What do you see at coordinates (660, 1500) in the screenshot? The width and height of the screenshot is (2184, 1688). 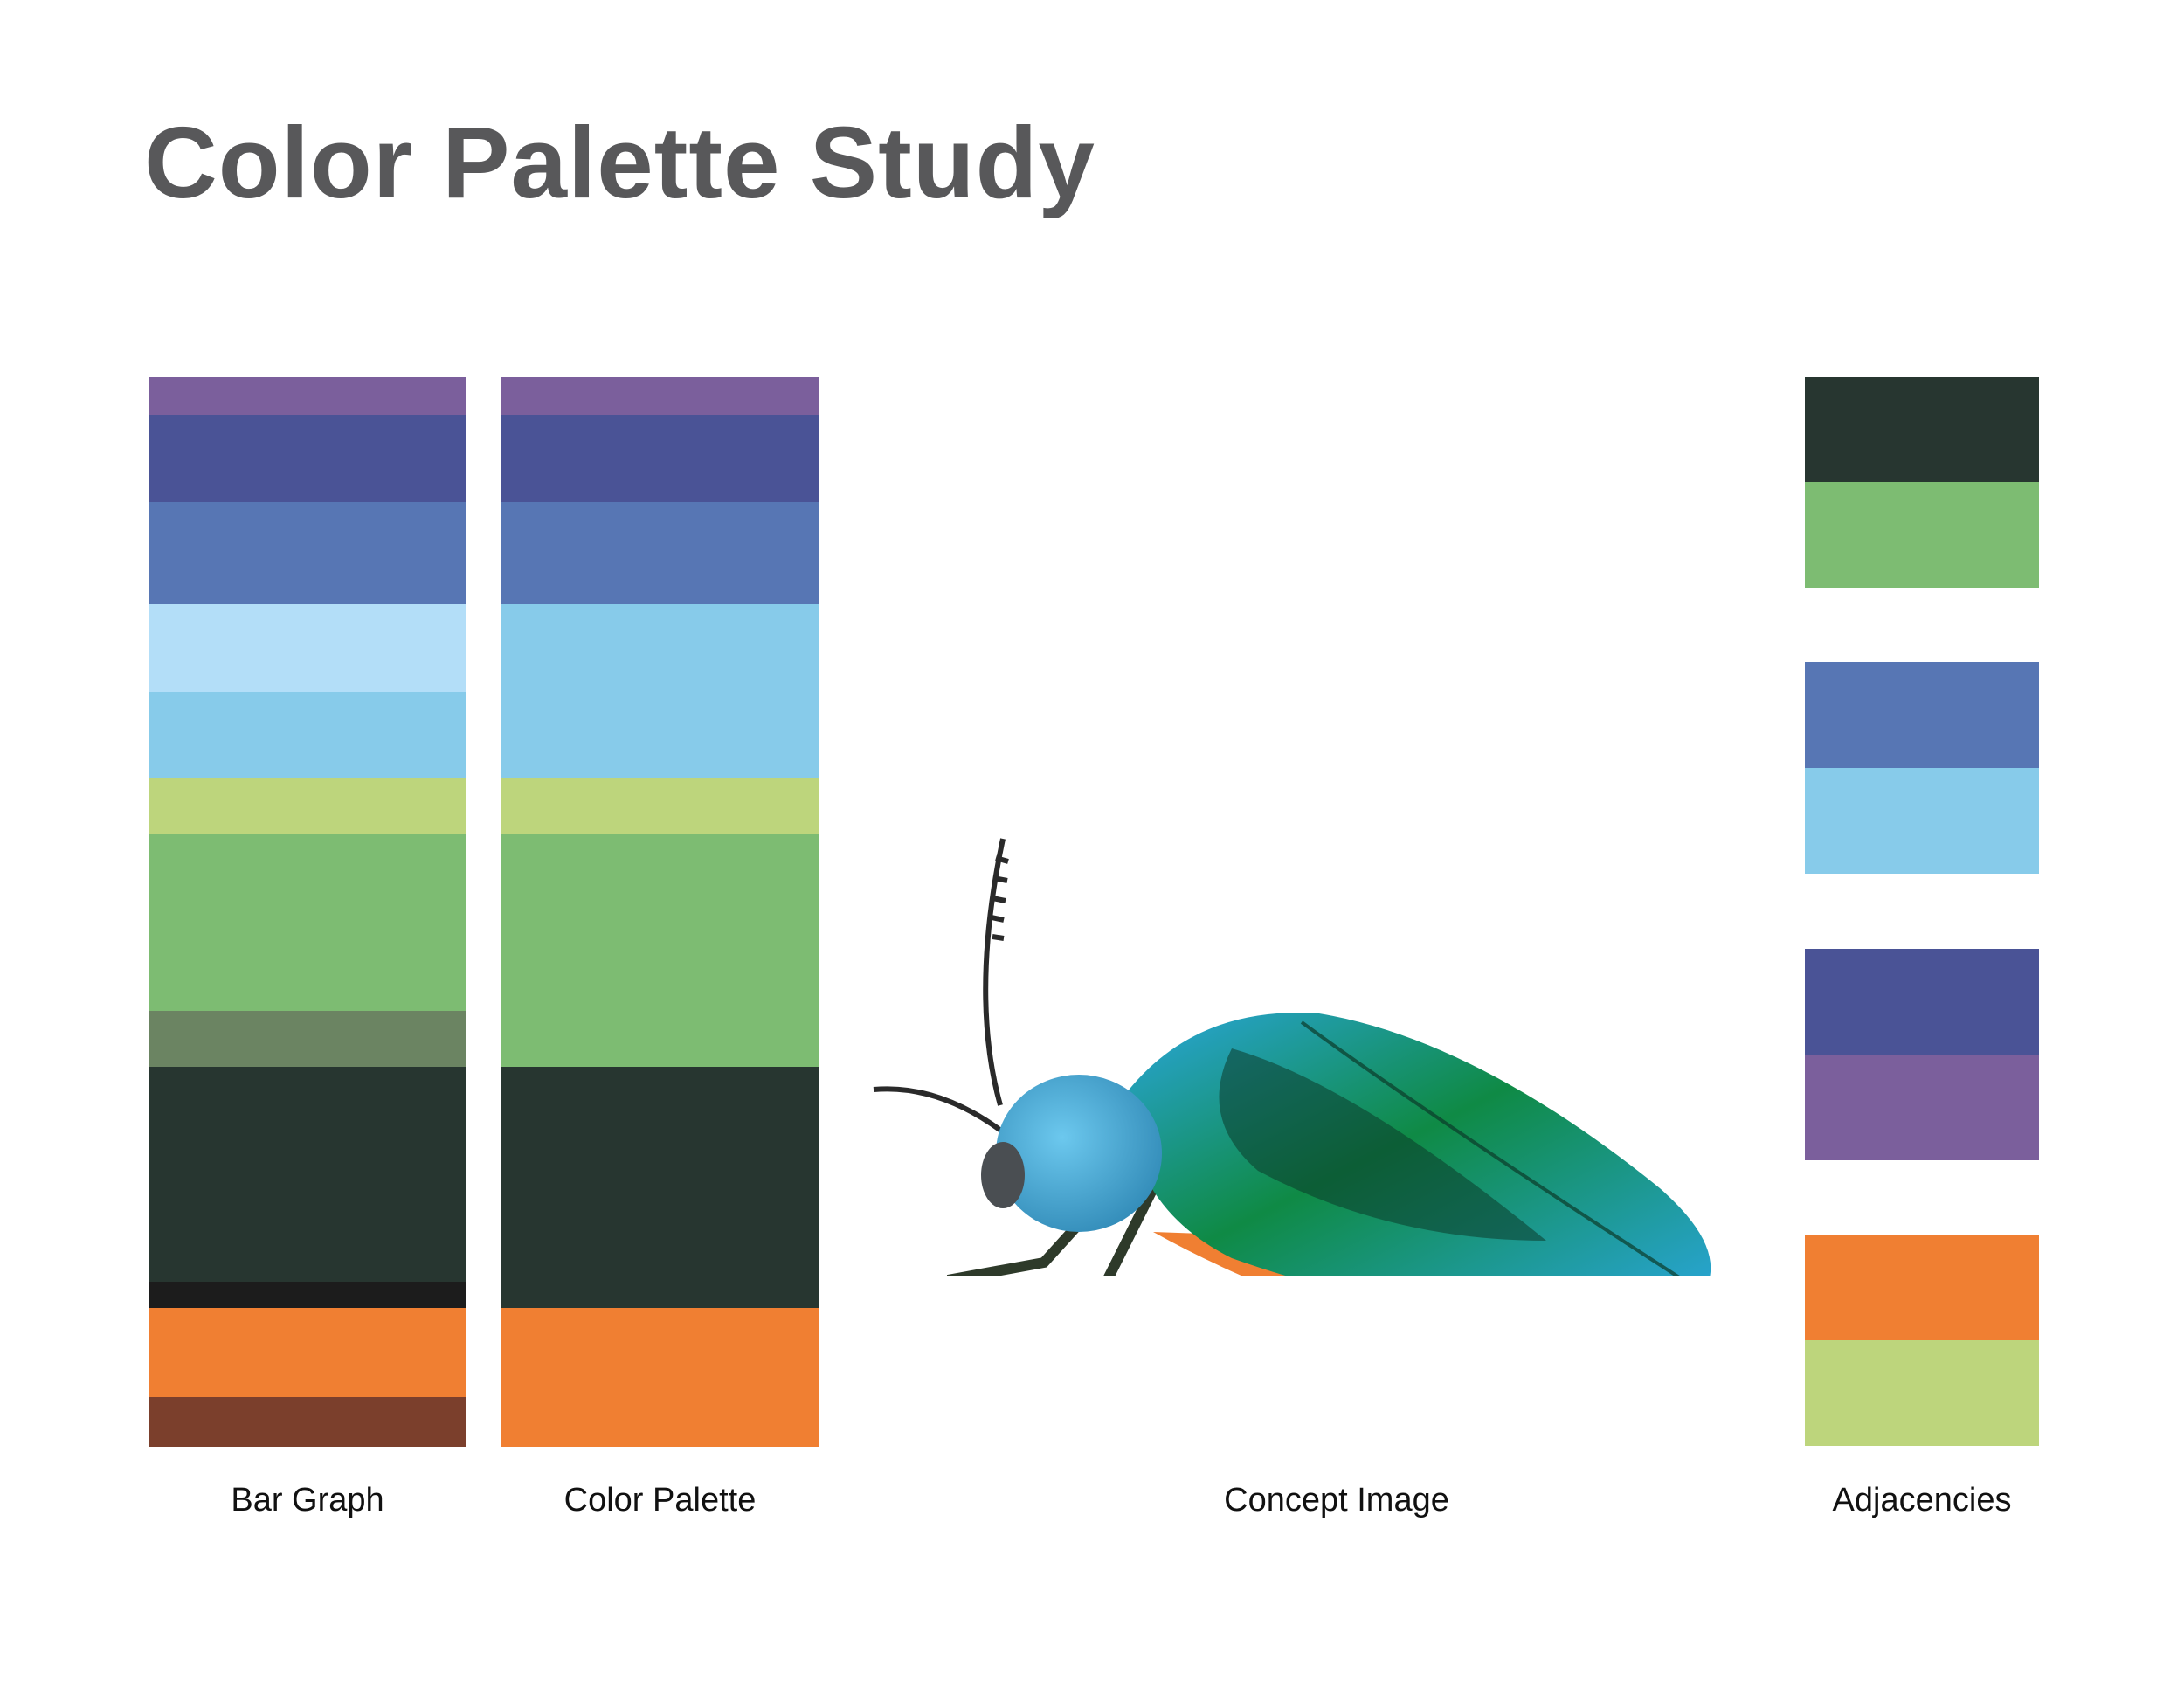 I see `caption-color-palette: Color Palette` at bounding box center [660, 1500].